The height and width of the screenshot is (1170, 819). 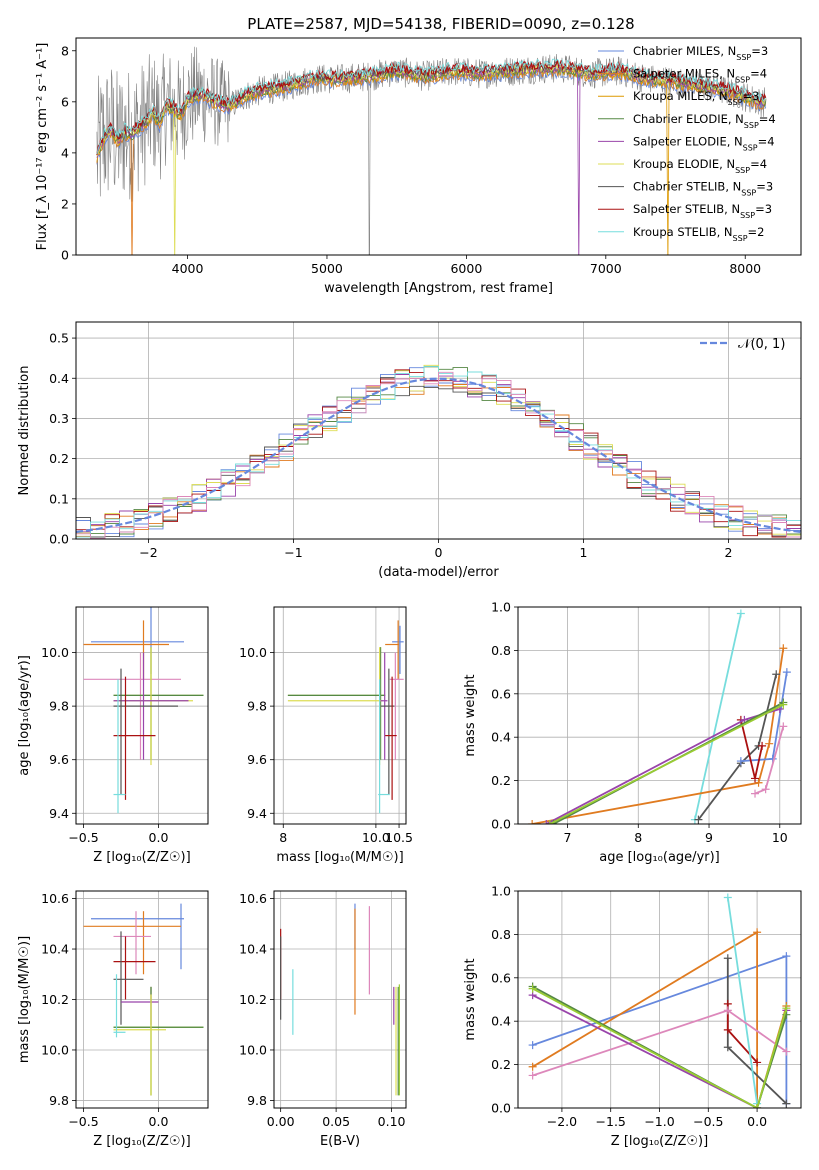 I want to click on x-tick-label: 5000, so click(x=327, y=268).